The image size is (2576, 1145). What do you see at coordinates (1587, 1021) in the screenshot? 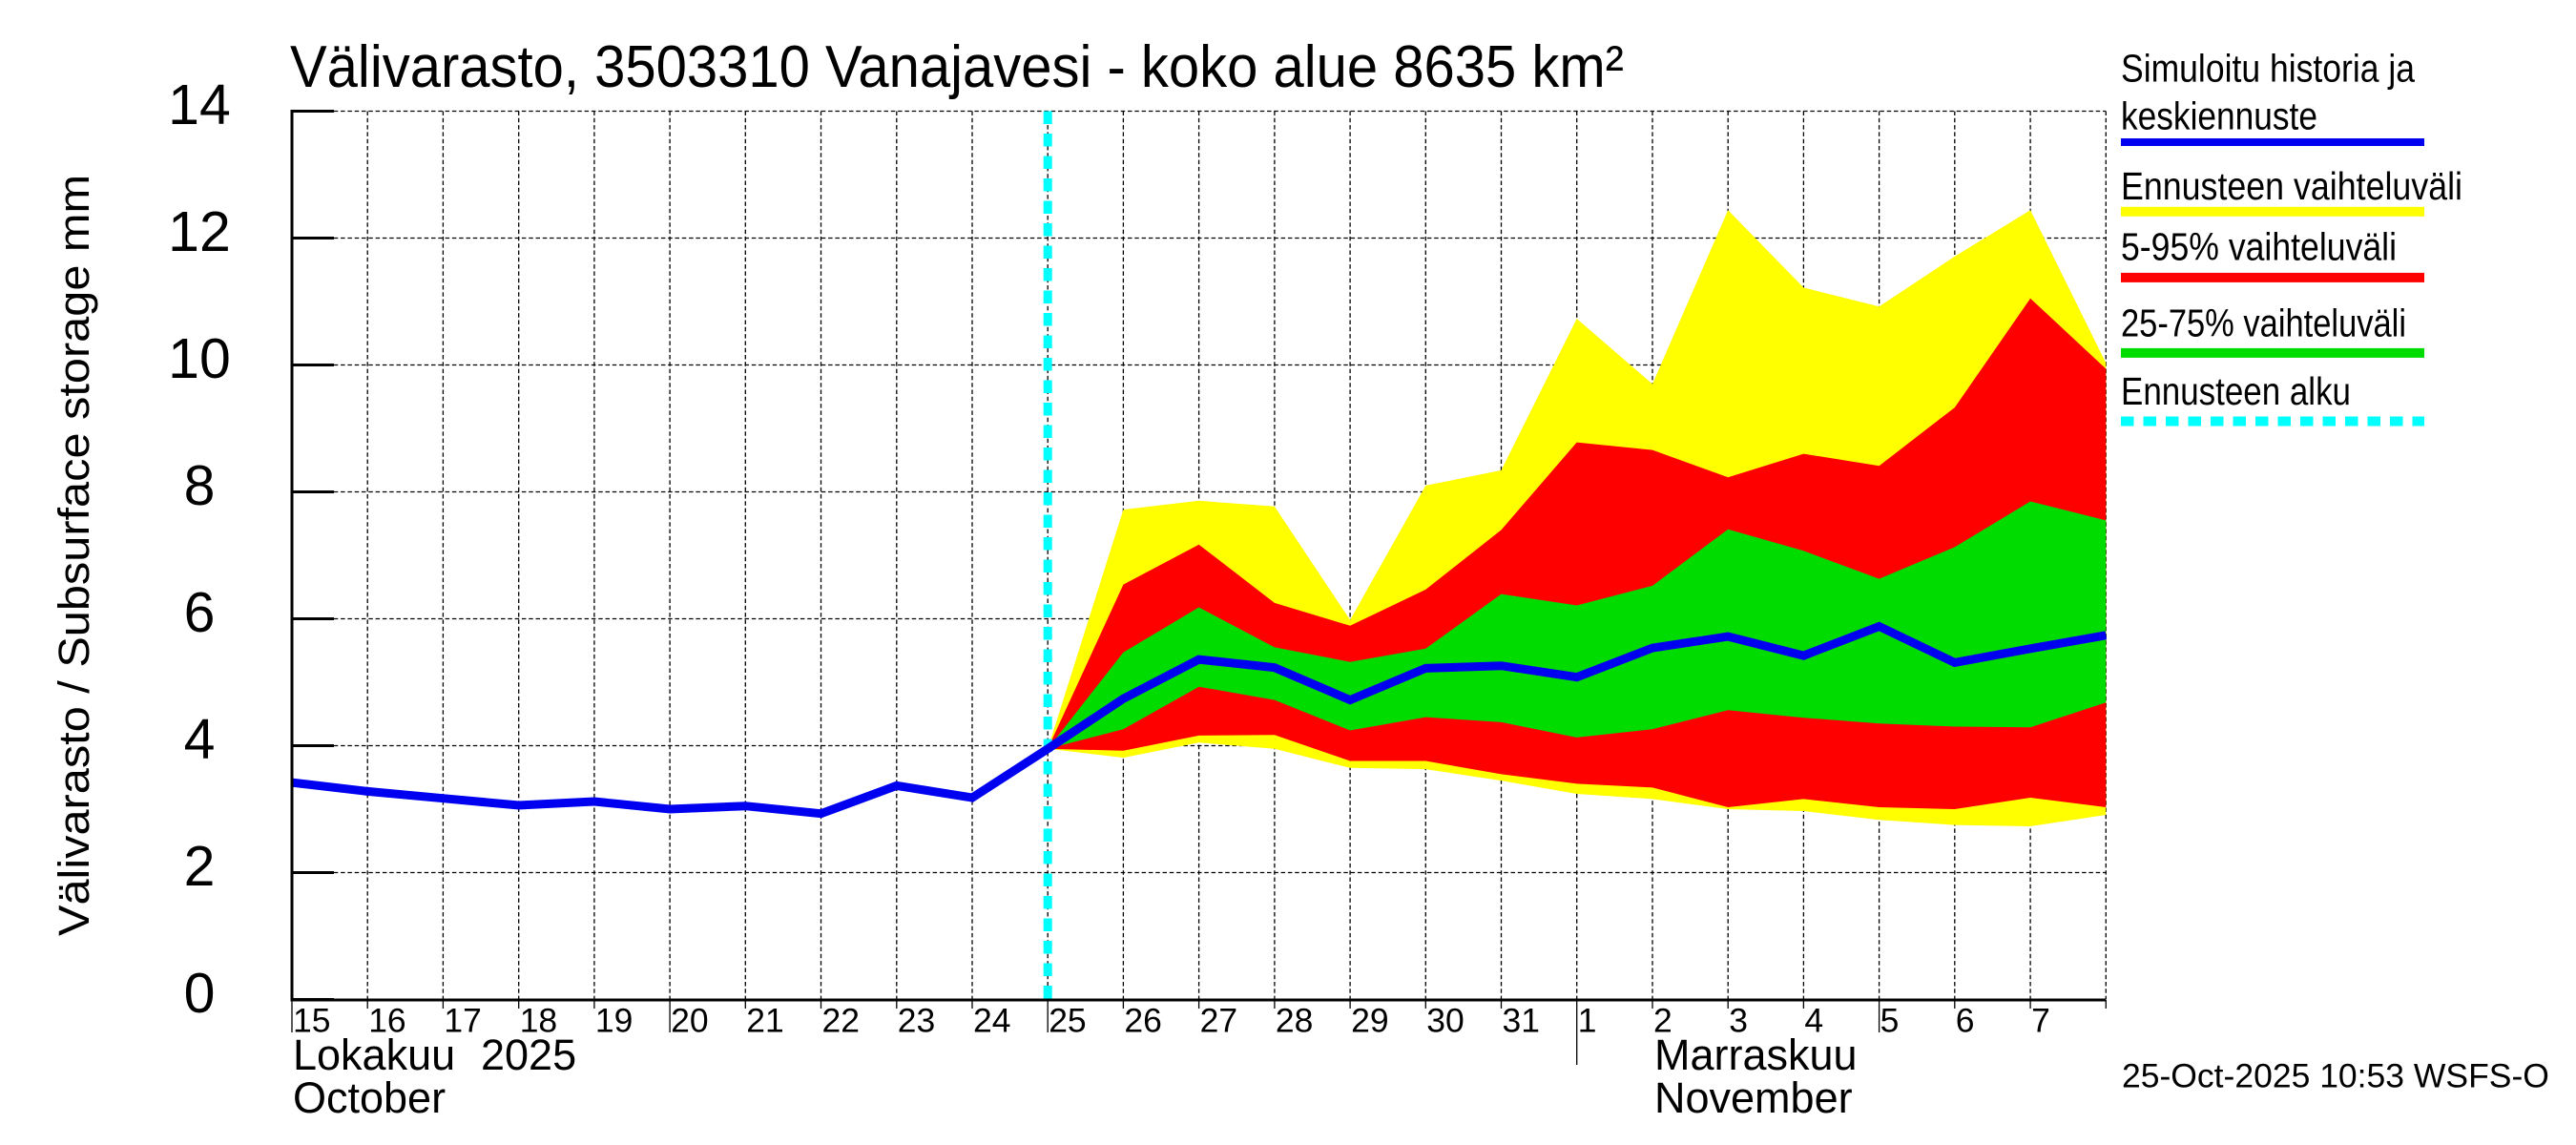
I see `svg-text: 1` at bounding box center [1587, 1021].